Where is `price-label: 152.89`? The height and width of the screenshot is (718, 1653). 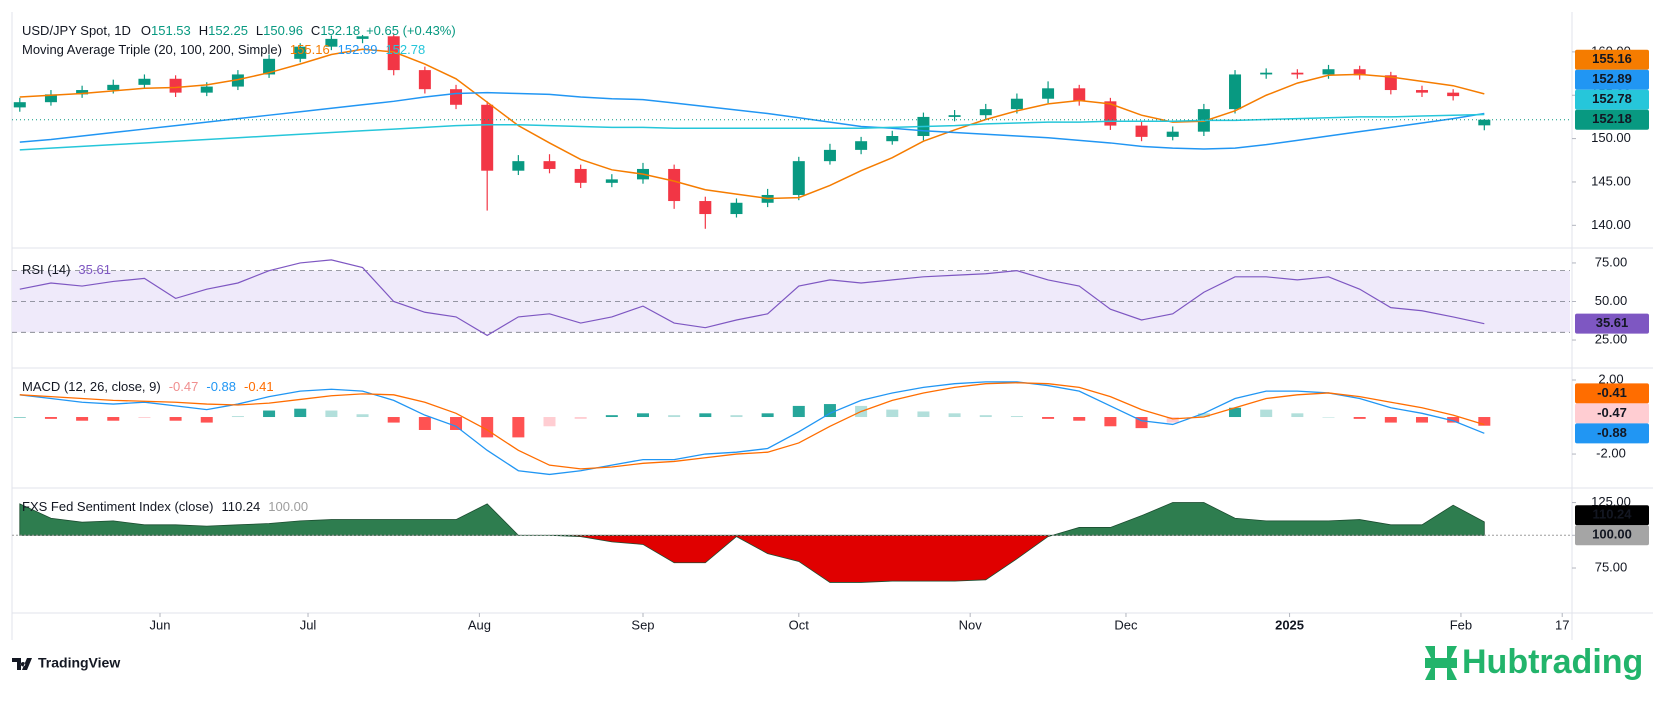
price-label: 152.89 is located at coordinates (1612, 78).